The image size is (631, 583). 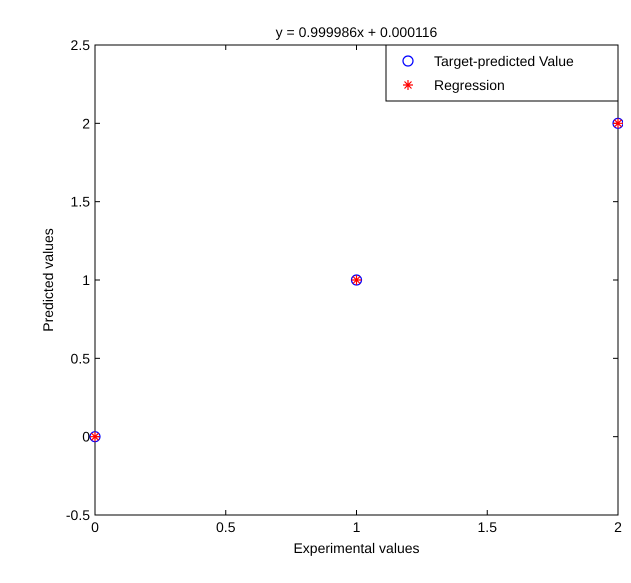 What do you see at coordinates (356, 548) in the screenshot?
I see `x-axis-title: Experimental values` at bounding box center [356, 548].